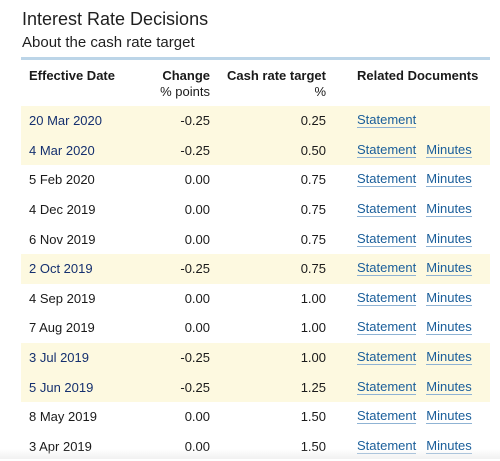 This screenshot has width=500, height=461. What do you see at coordinates (59, 358) in the screenshot?
I see `effective-date-cell: 3 Jul 2019` at bounding box center [59, 358].